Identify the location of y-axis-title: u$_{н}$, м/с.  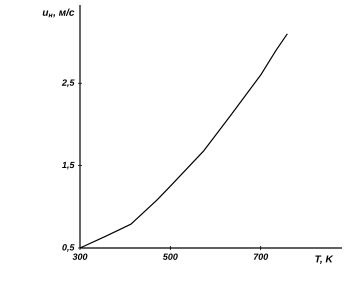
(58, 13).